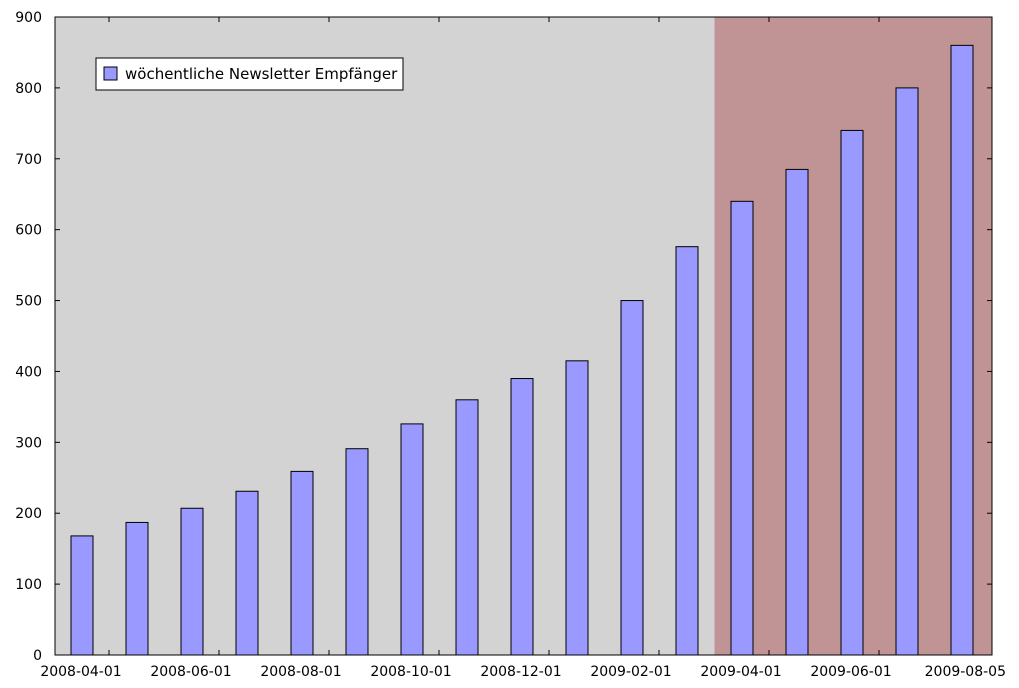 The height and width of the screenshot is (688, 1019). Describe the element at coordinates (28, 585) in the screenshot. I see `y-tick-label: 100` at that location.